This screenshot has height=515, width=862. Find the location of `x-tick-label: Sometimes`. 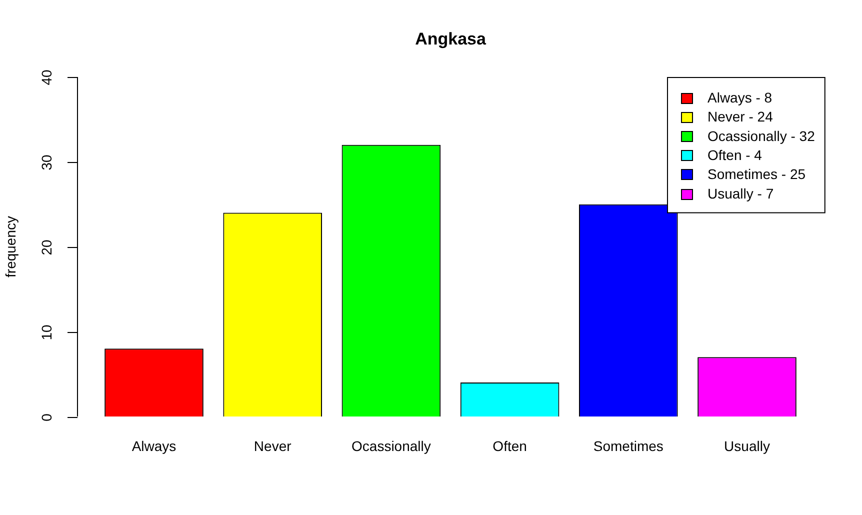

x-tick-label: Sometimes is located at coordinates (628, 446).